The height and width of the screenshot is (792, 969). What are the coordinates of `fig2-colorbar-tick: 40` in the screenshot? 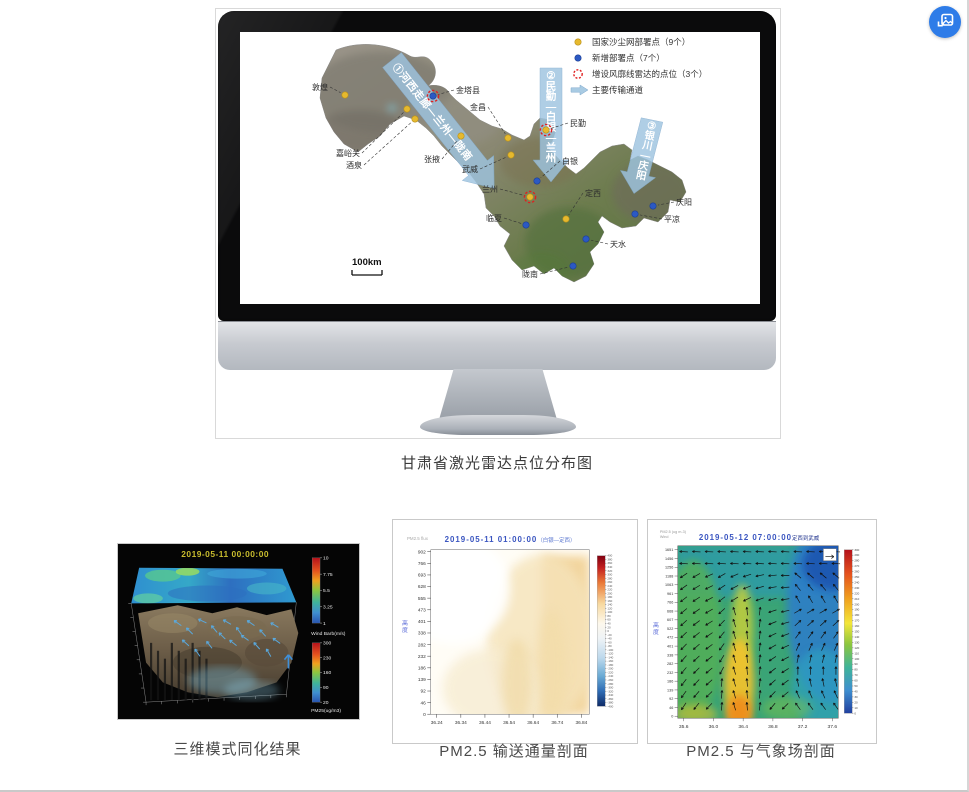 It's located at (609, 624).